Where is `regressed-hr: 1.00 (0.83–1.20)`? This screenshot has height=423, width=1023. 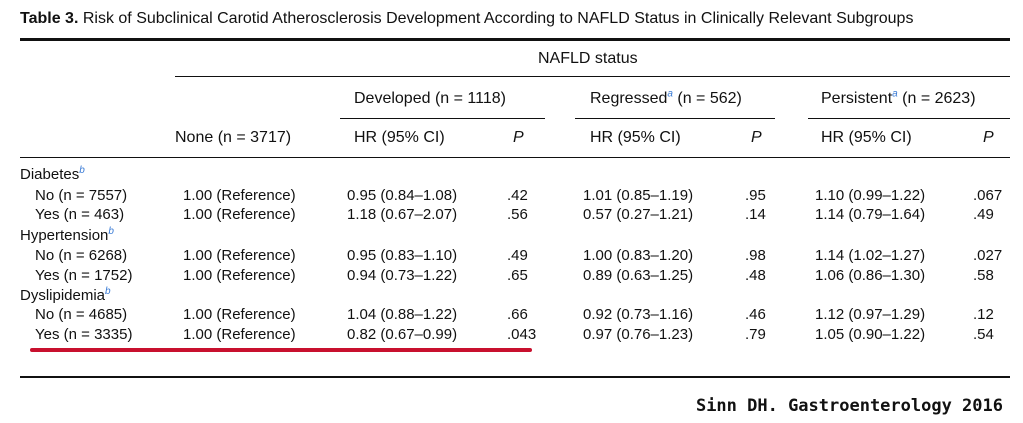 regressed-hr: 1.00 (0.83–1.20) is located at coordinates (638, 255).